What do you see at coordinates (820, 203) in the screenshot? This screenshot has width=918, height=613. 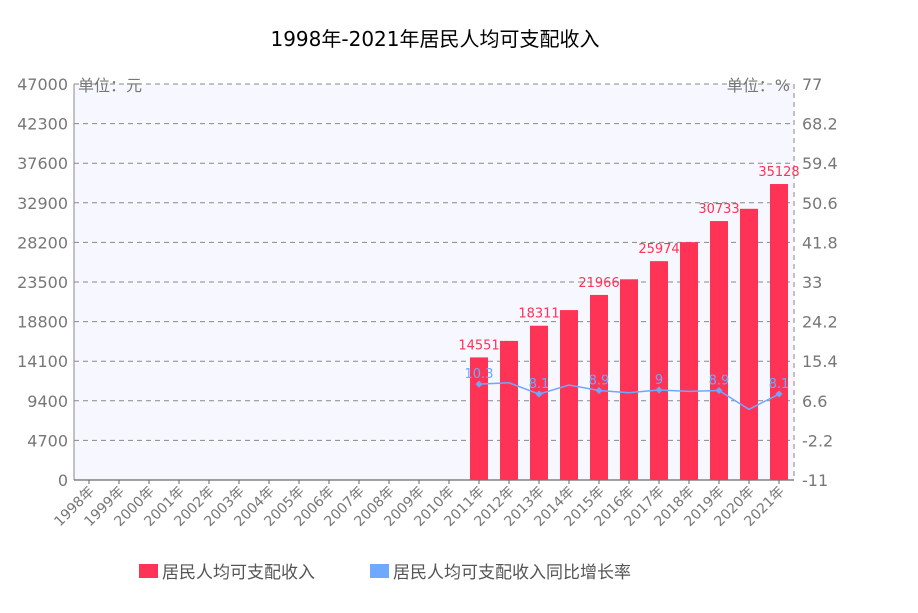 I see `right-y-tick: 50.6` at bounding box center [820, 203].